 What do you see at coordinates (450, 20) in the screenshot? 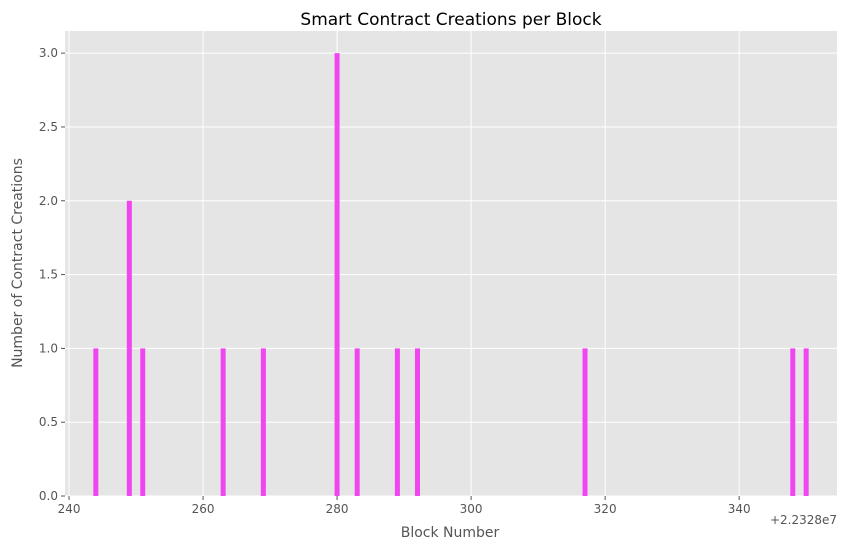
I see `chart-title: Smart Contract Creations per Block` at bounding box center [450, 20].